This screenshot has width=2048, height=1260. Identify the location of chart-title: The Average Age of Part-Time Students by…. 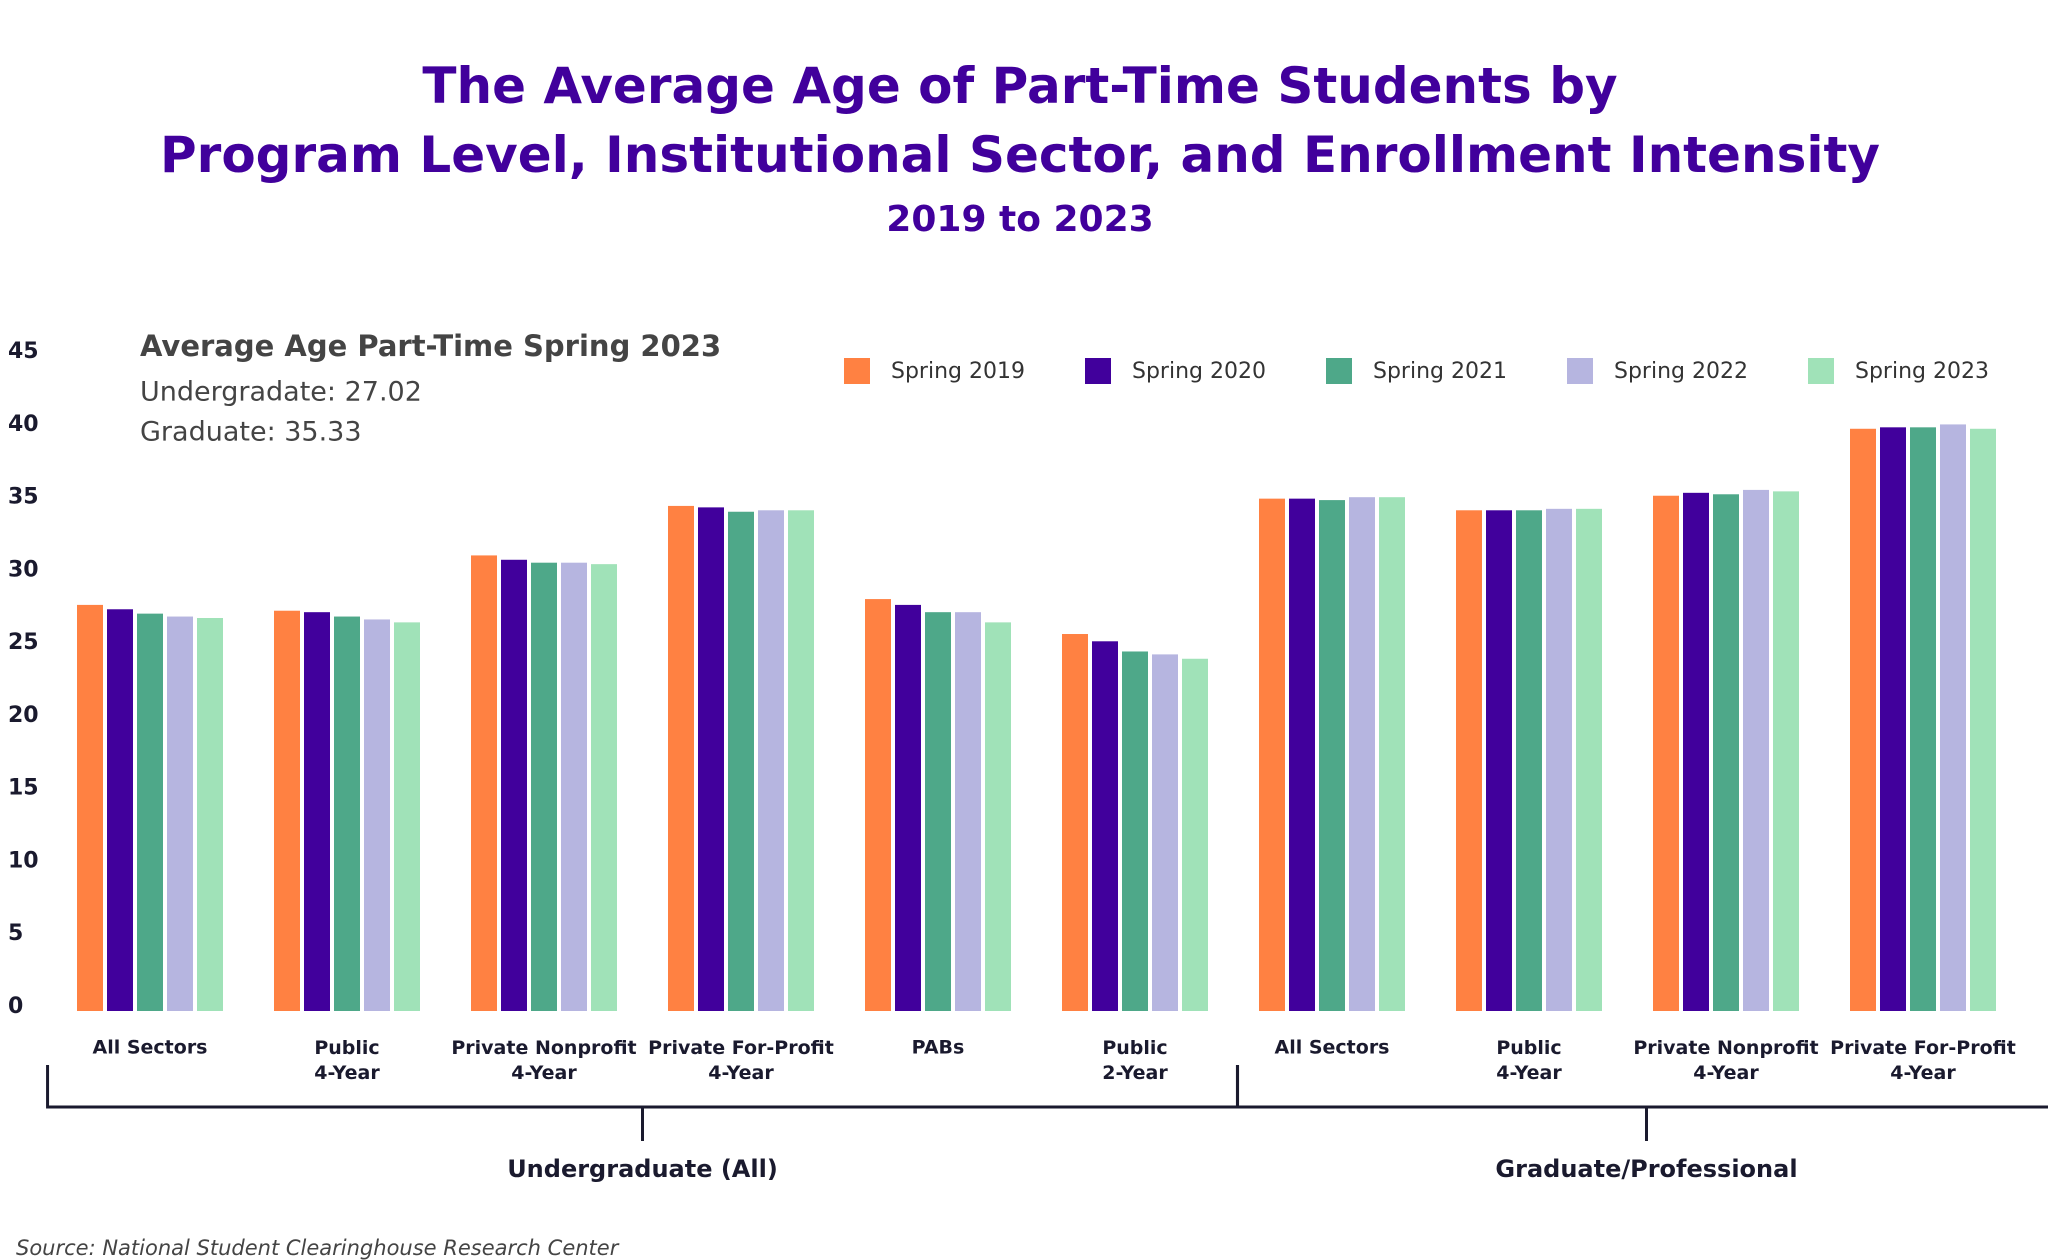
(1020, 120).